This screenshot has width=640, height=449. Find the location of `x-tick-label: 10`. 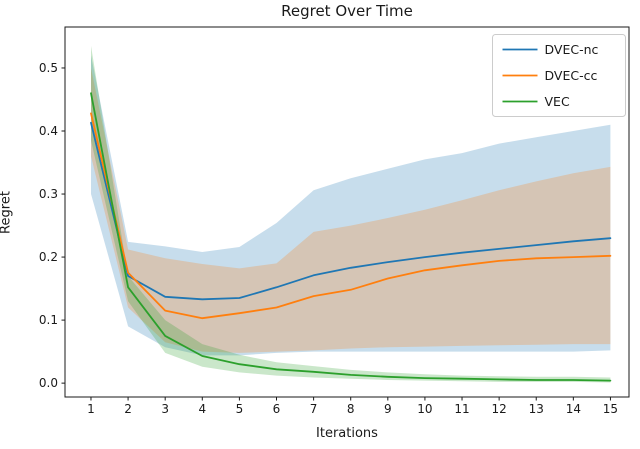

x-tick-label: 10 is located at coordinates (424, 409).